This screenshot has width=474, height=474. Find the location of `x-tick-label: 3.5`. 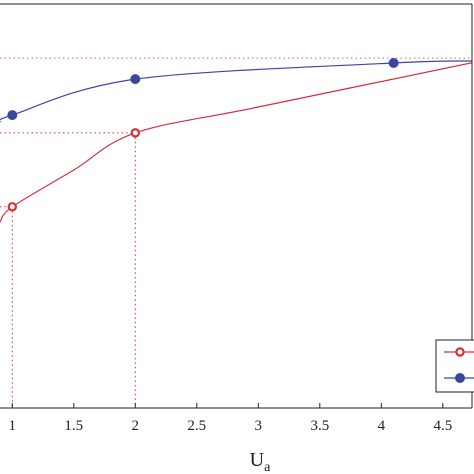

x-tick-label: 3.5 is located at coordinates (319, 426).